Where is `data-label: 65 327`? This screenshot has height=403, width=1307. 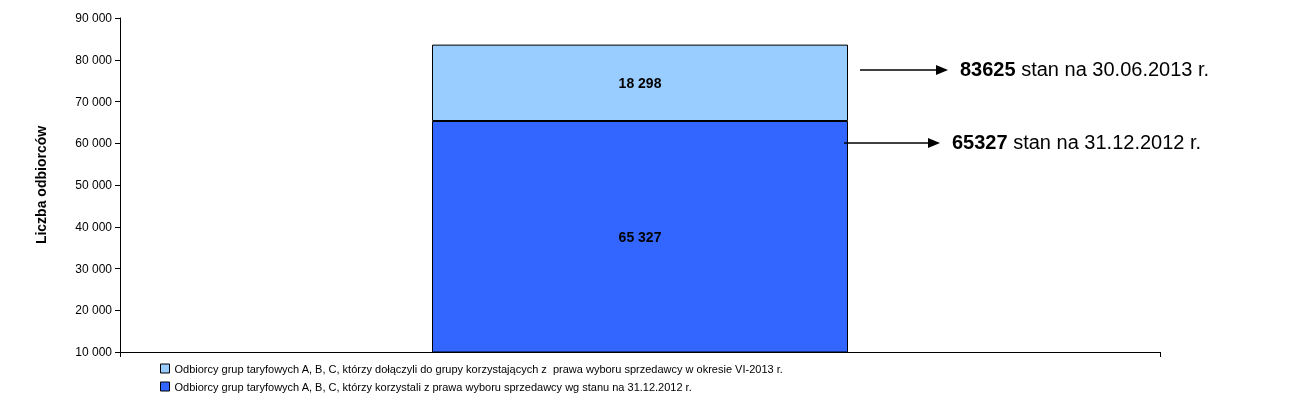
data-label: 65 327 is located at coordinates (640, 236).